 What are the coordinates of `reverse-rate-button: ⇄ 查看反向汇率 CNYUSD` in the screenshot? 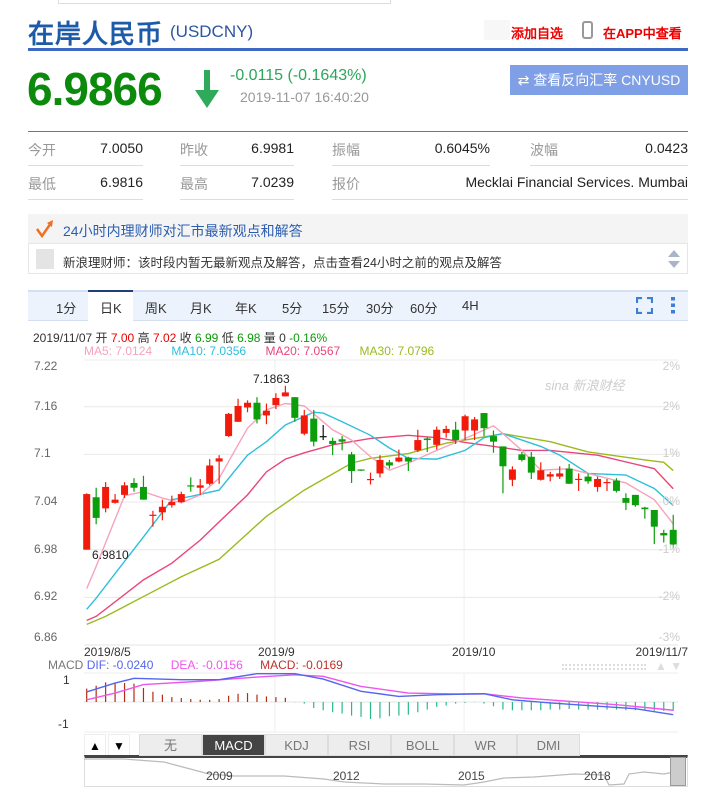 It's located at (599, 80).